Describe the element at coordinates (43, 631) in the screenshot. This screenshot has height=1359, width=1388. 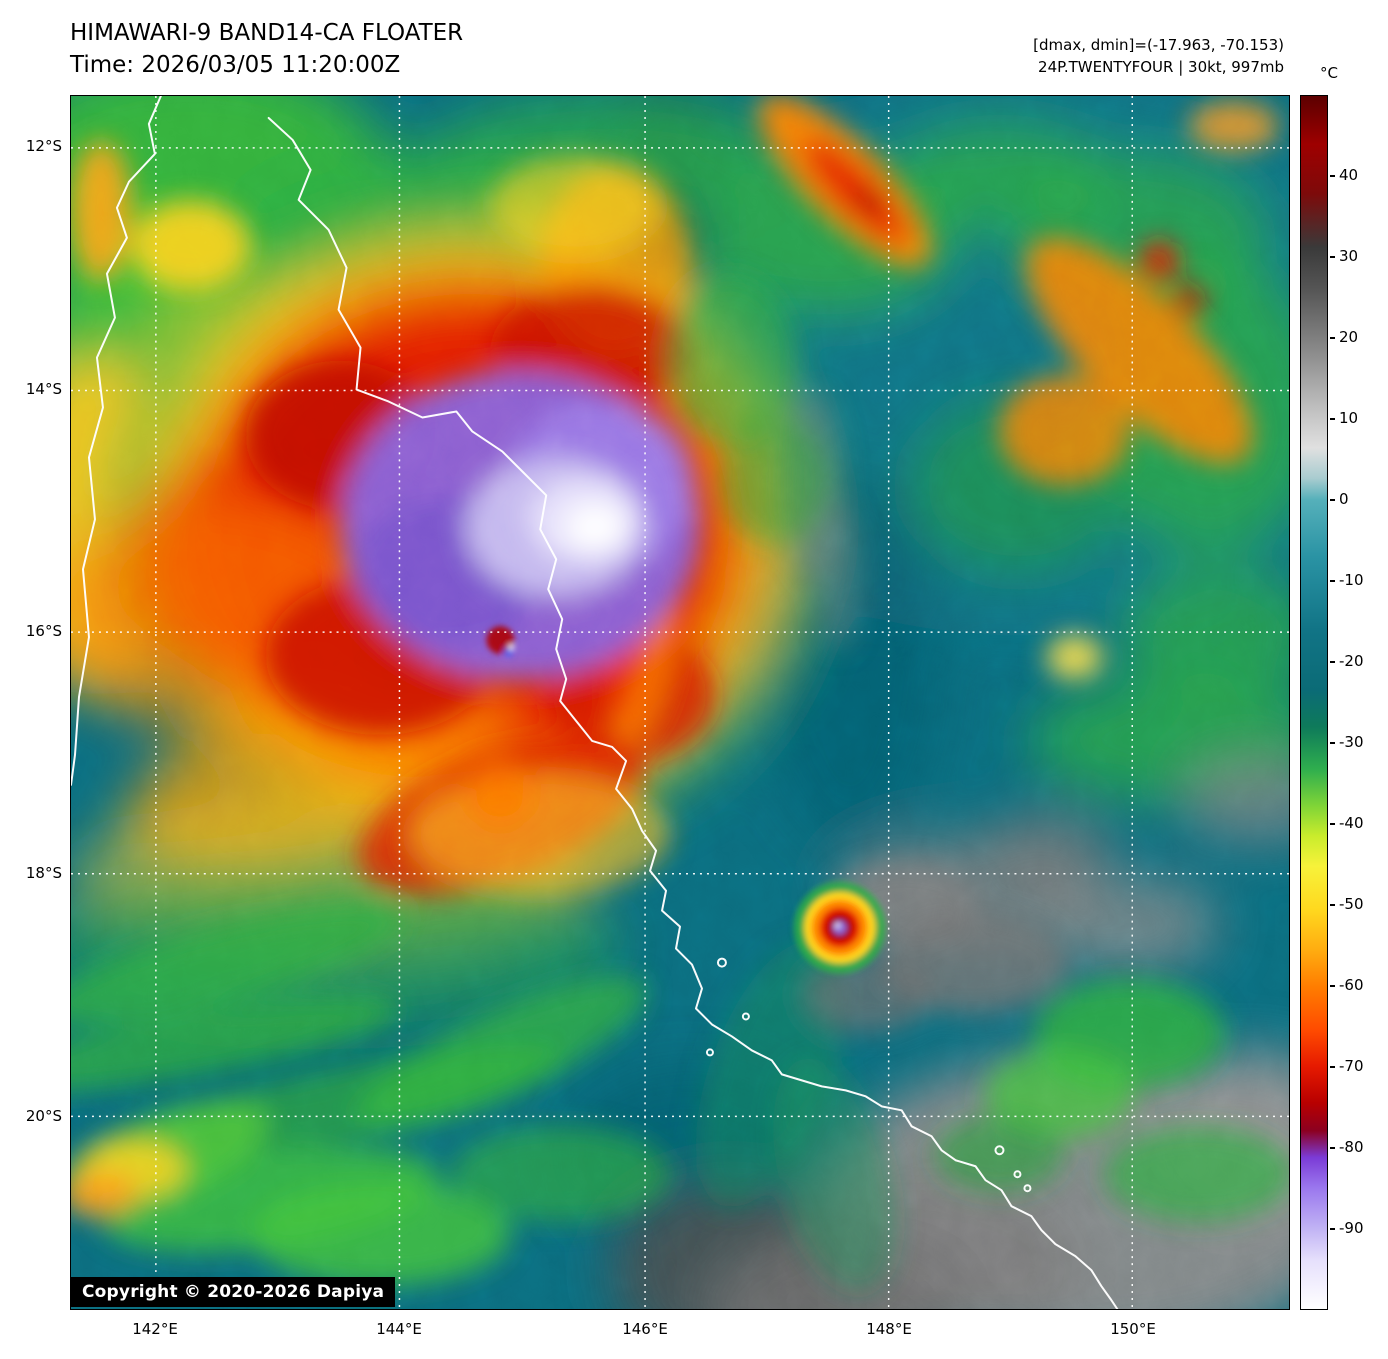
I see `lat-tick-label: 16°S` at that location.